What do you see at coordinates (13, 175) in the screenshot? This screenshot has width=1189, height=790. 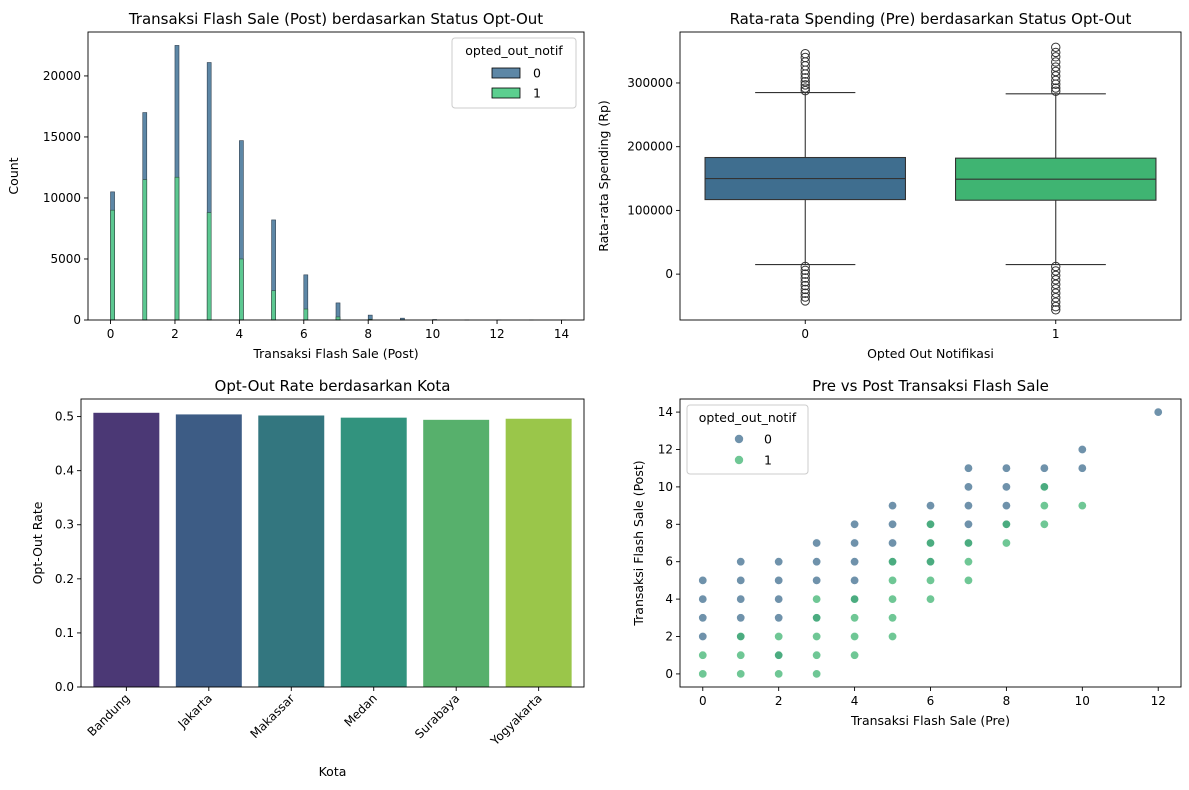 I see `hist-ylabel: Count` at bounding box center [13, 175].